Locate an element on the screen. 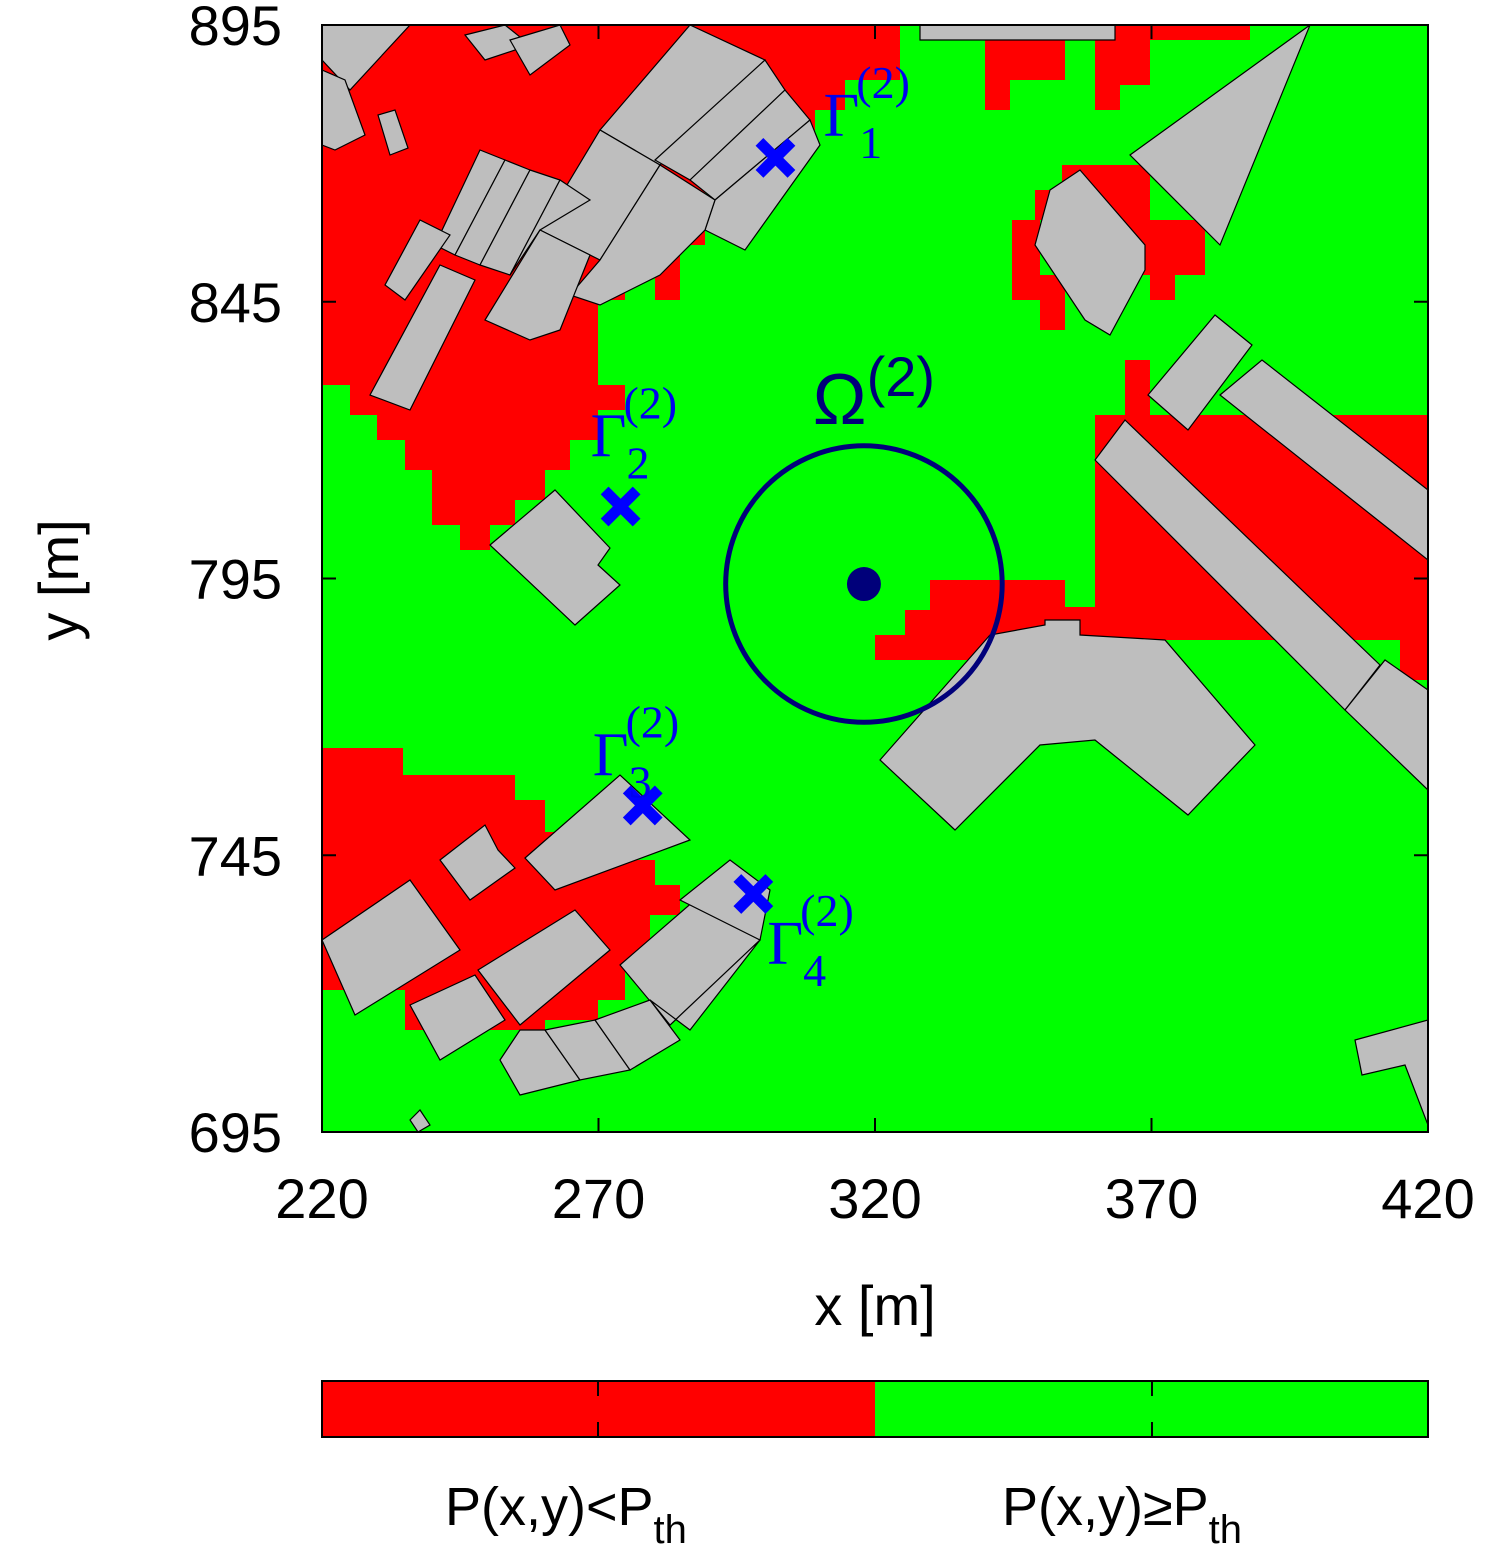 The image size is (1496, 1549). gamma-marker-1: Γ1(2) is located at coordinates (832, 117).